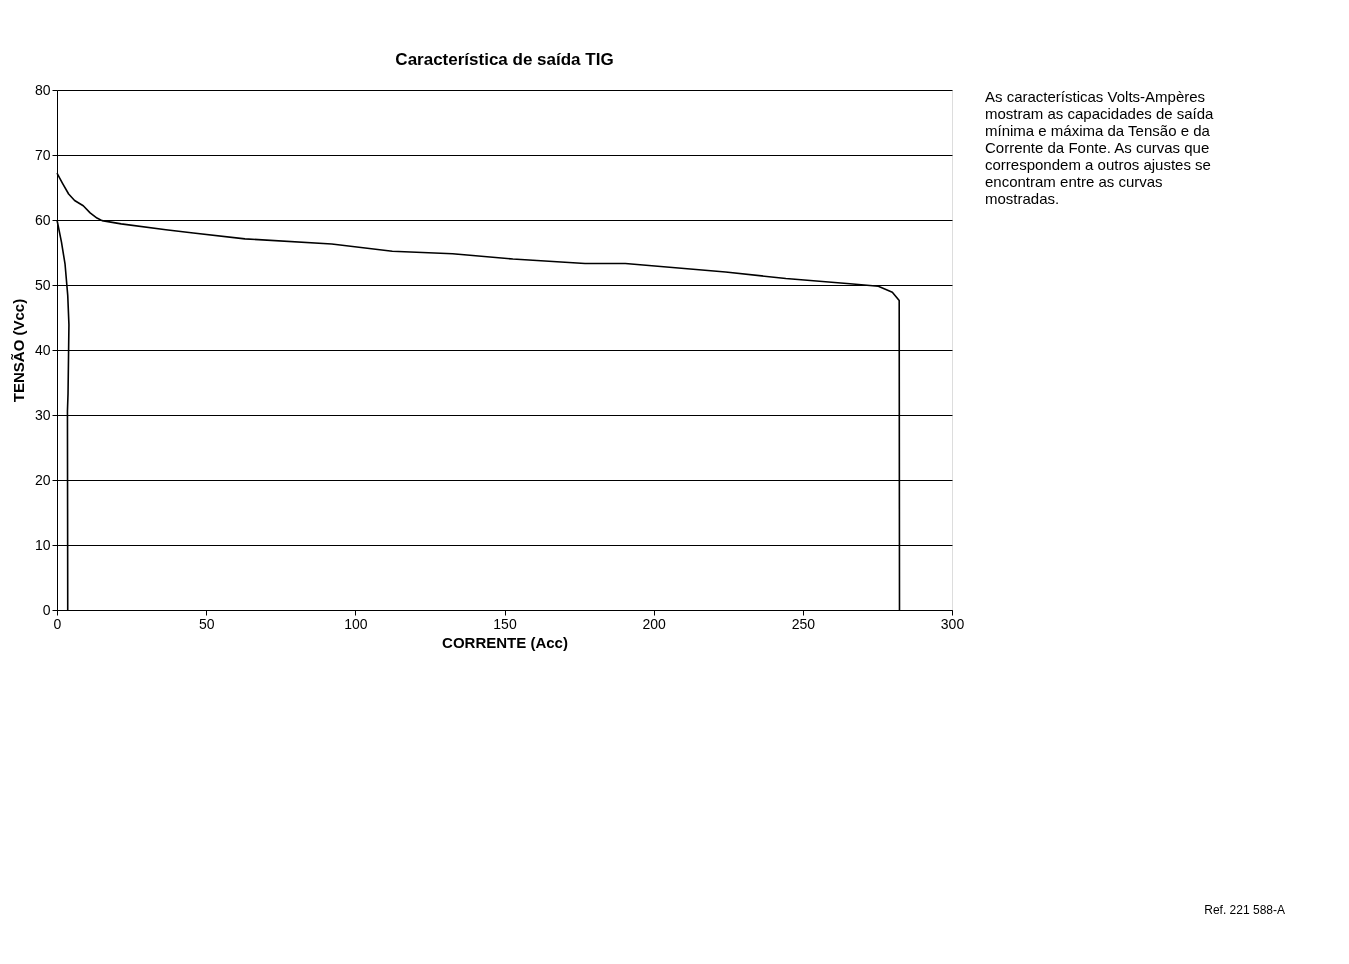  What do you see at coordinates (42, 154) in the screenshot?
I see `y-tick-label: 70` at bounding box center [42, 154].